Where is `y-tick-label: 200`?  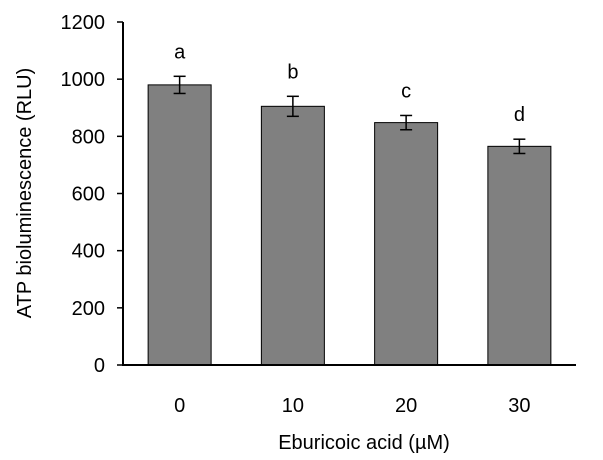
y-tick-label: 200 is located at coordinates (88, 309).